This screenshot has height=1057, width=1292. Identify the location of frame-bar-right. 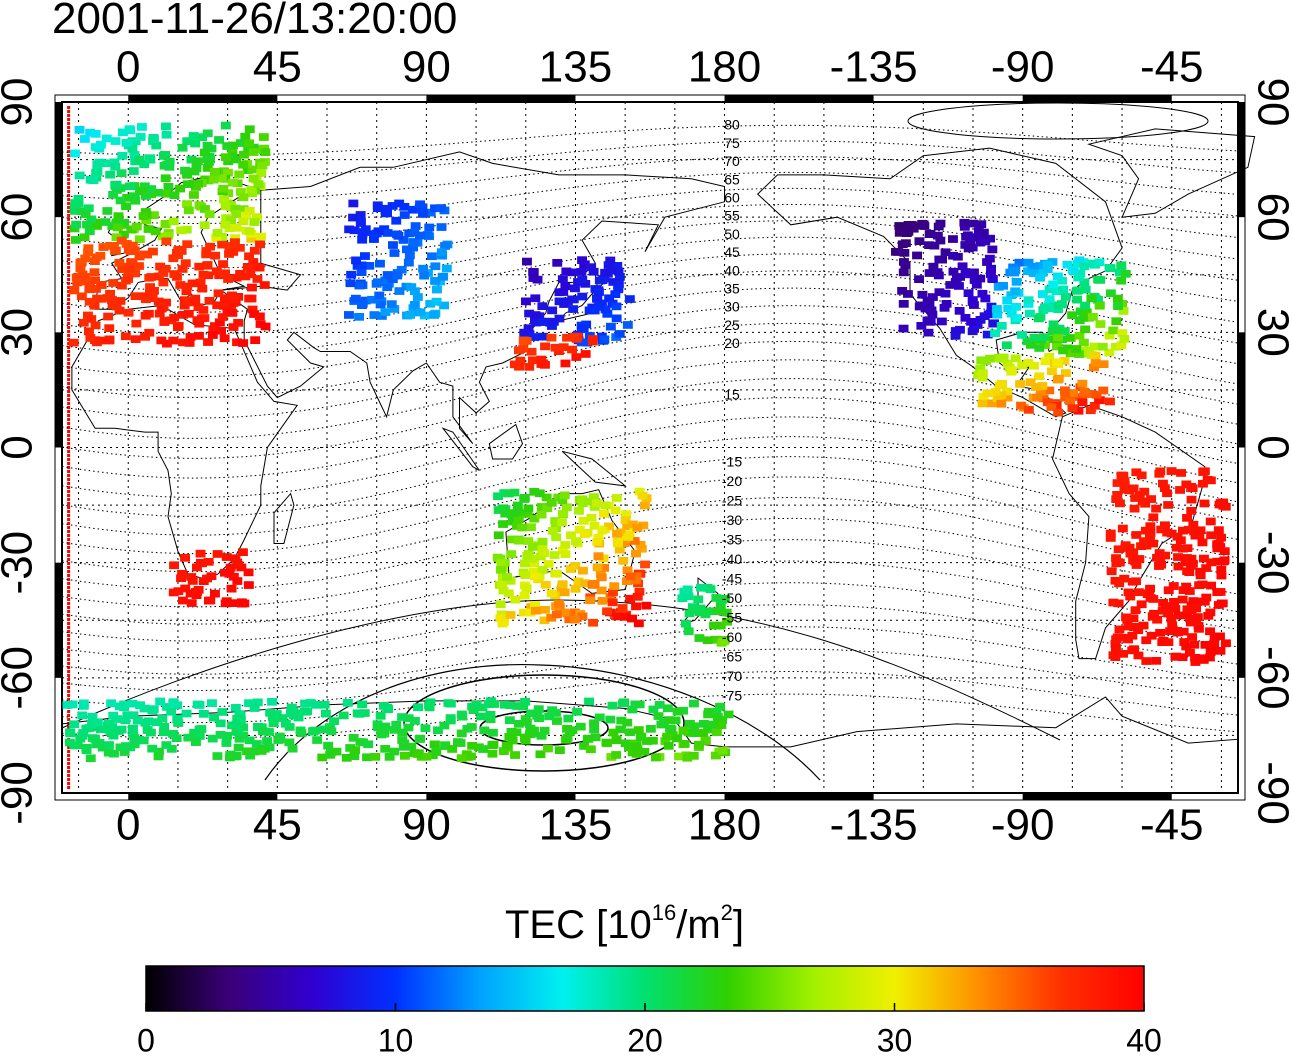
(1242, 390).